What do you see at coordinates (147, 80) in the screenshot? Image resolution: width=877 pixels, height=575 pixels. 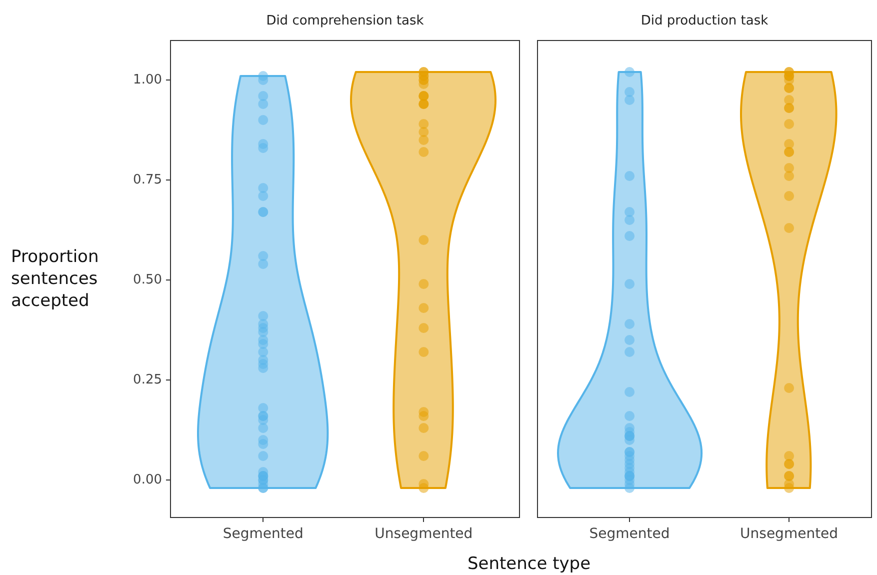 I see `y-tick-label: 1.00` at bounding box center [147, 80].